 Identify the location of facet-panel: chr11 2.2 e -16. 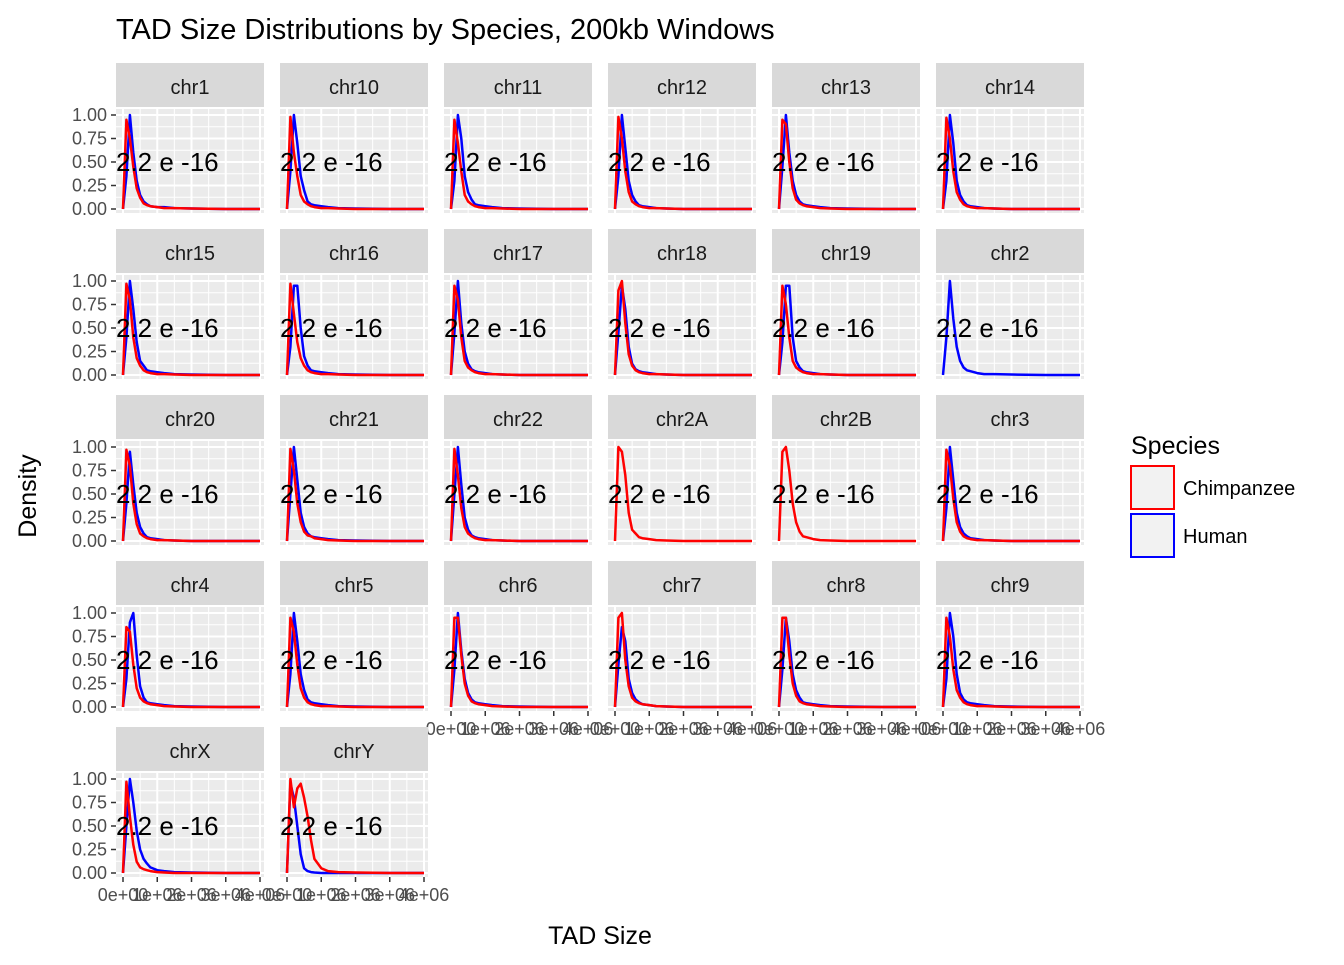
(518, 138).